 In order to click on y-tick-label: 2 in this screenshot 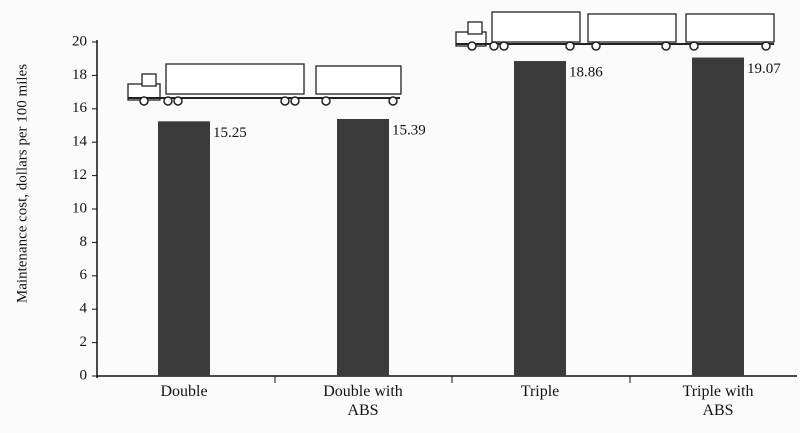, I will do `click(84, 342)`.